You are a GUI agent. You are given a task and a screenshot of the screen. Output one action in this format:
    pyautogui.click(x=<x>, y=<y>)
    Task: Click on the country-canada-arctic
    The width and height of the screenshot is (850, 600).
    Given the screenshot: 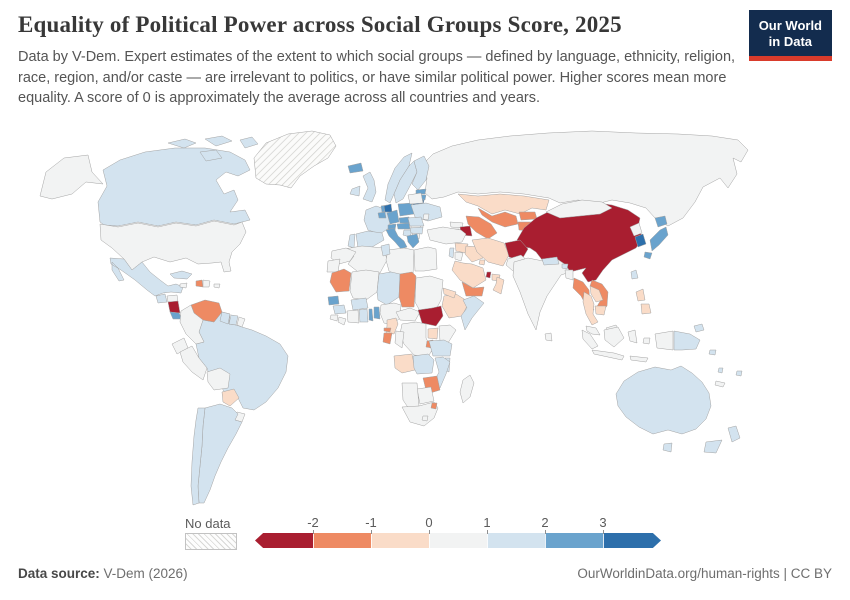 What is the action you would take?
    pyautogui.click(x=213, y=148)
    